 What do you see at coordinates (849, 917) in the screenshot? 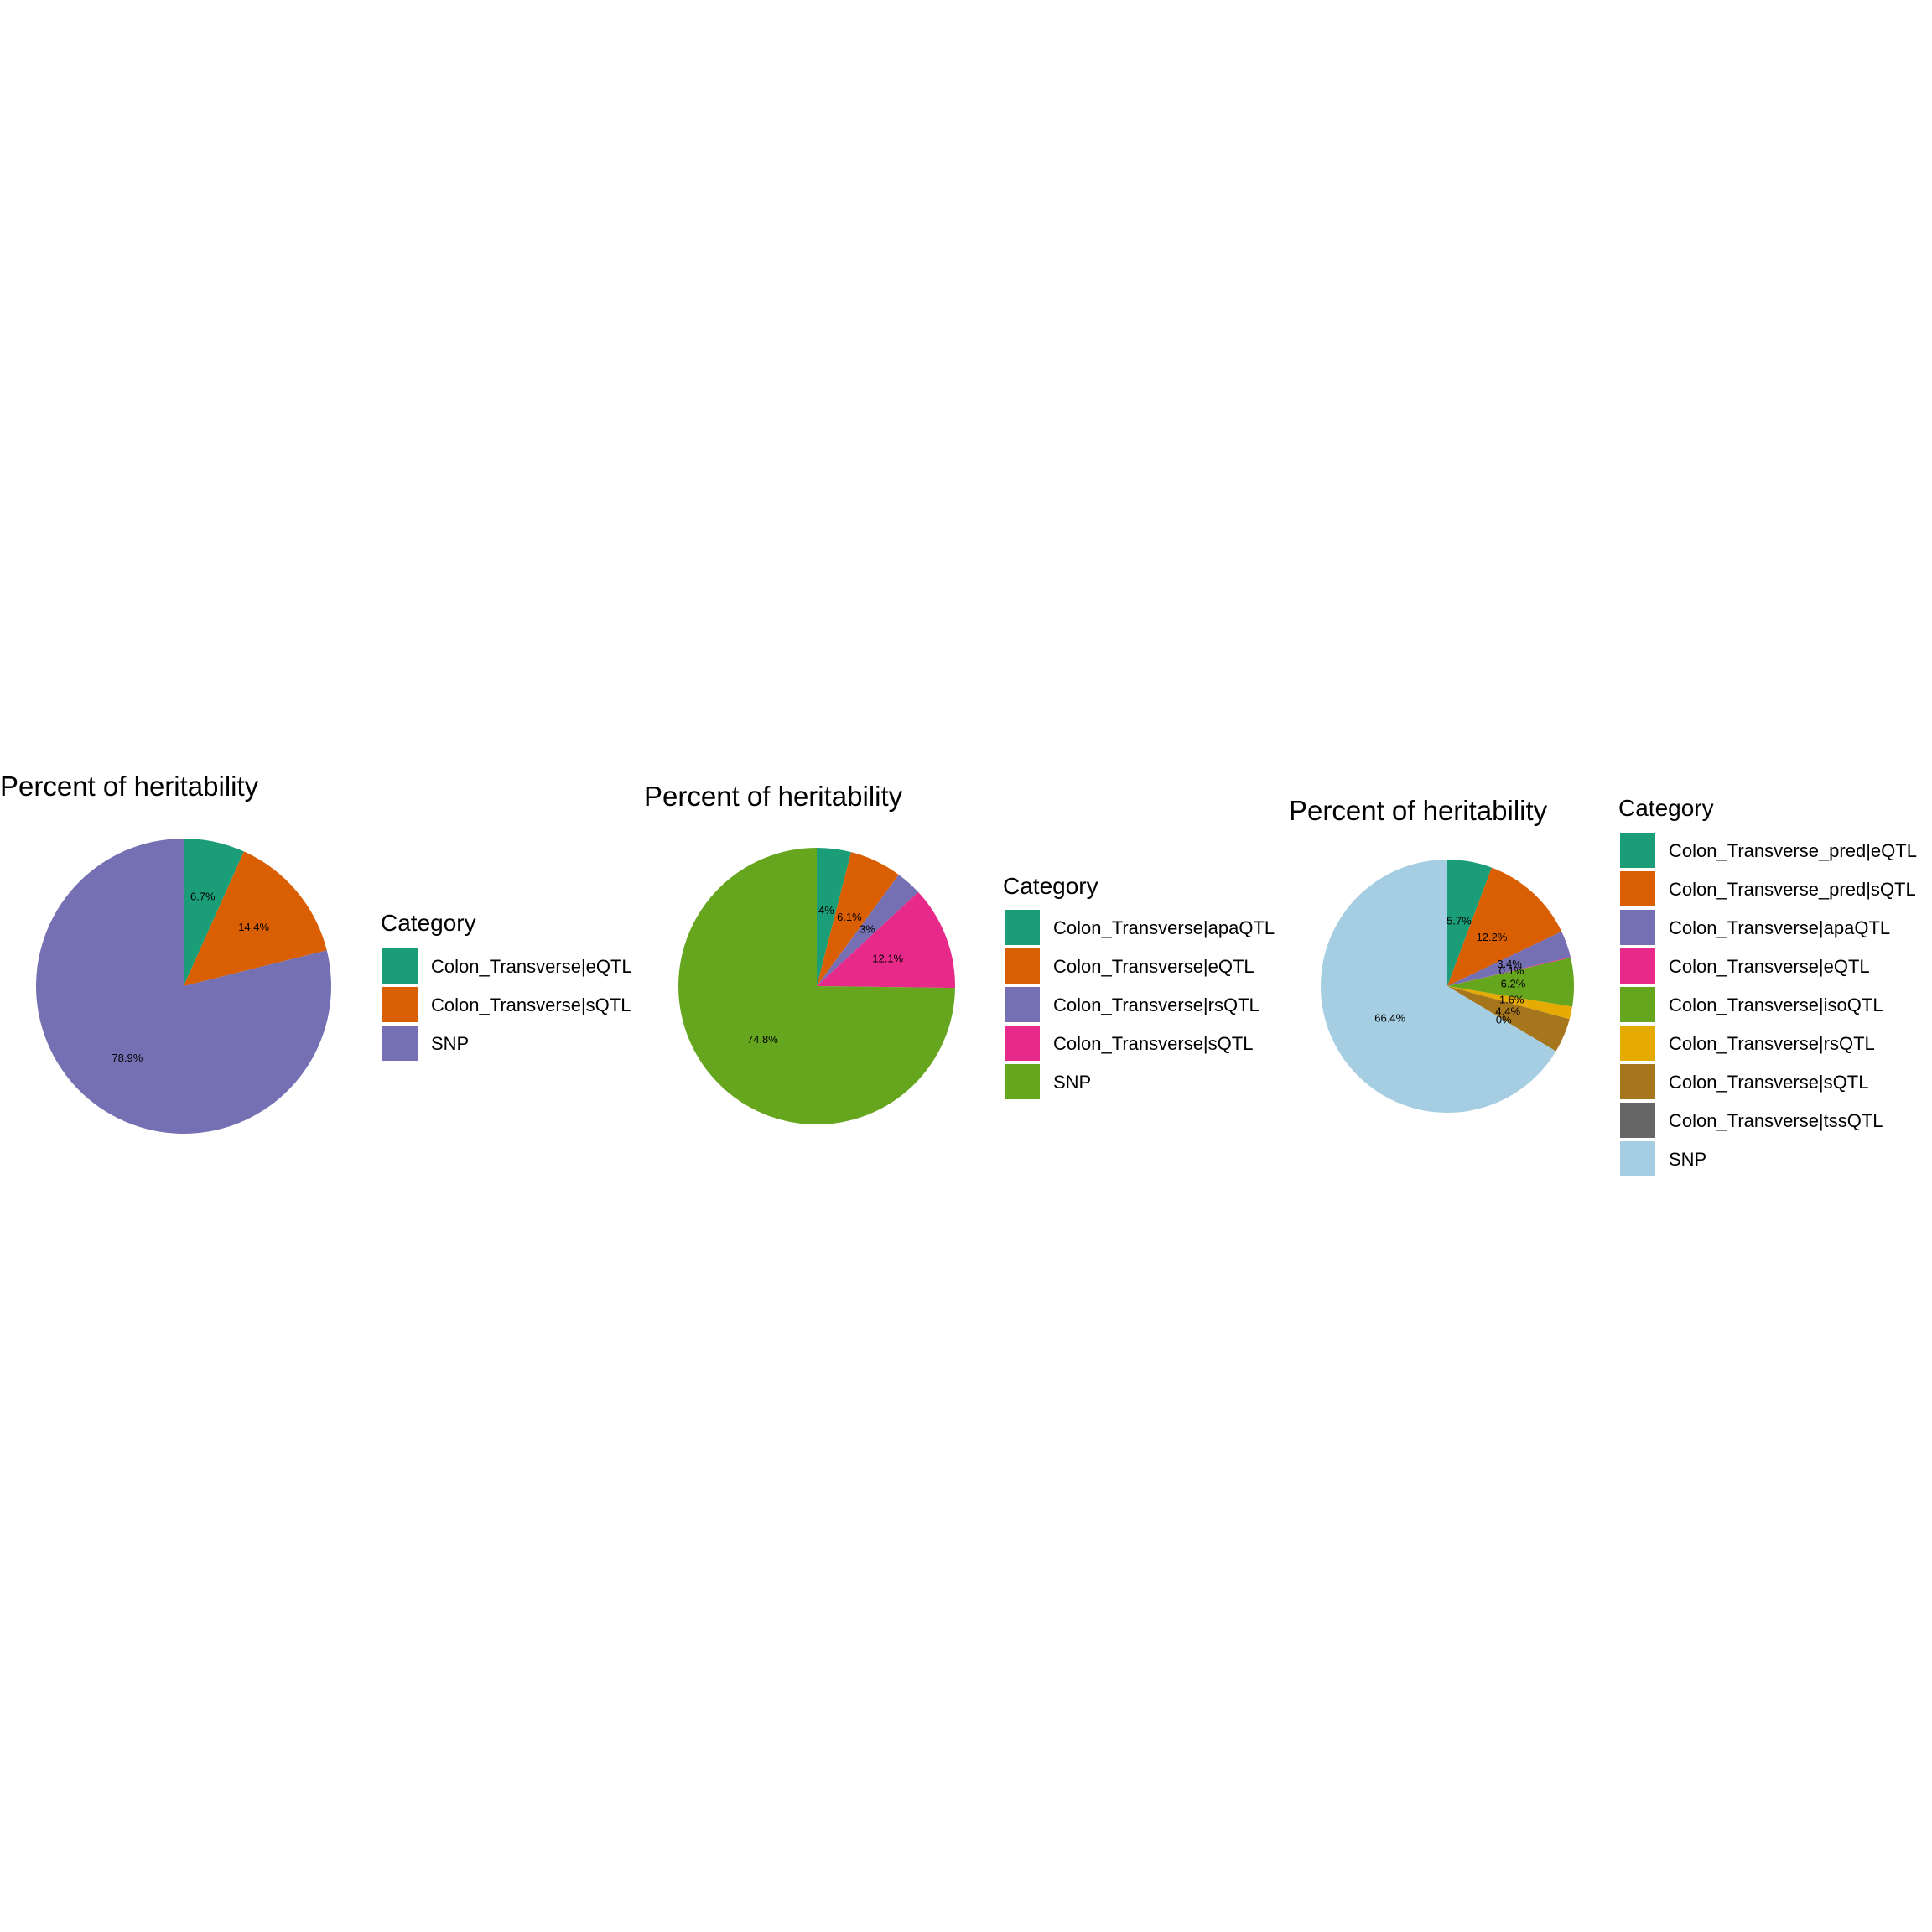
I see `slice-label-colon-transverse-eqtl: 6.1%` at bounding box center [849, 917].